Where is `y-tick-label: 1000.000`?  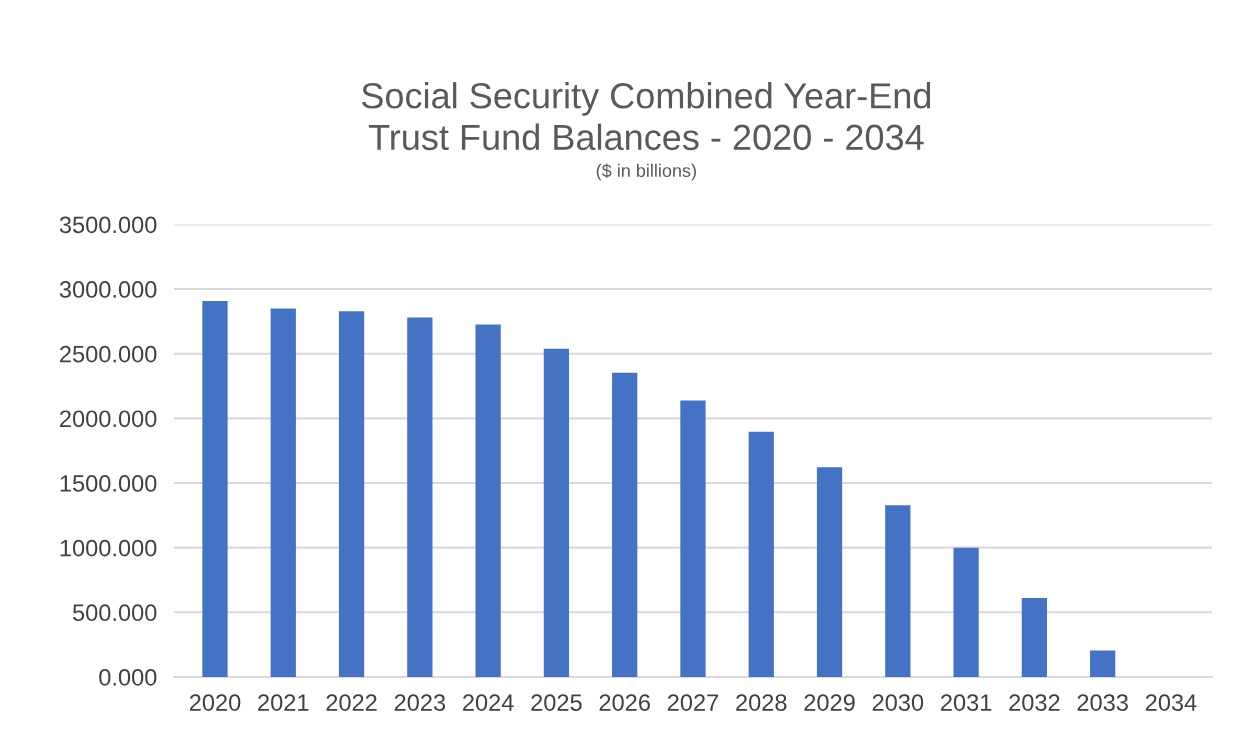 y-tick-label: 1000.000 is located at coordinates (108, 548).